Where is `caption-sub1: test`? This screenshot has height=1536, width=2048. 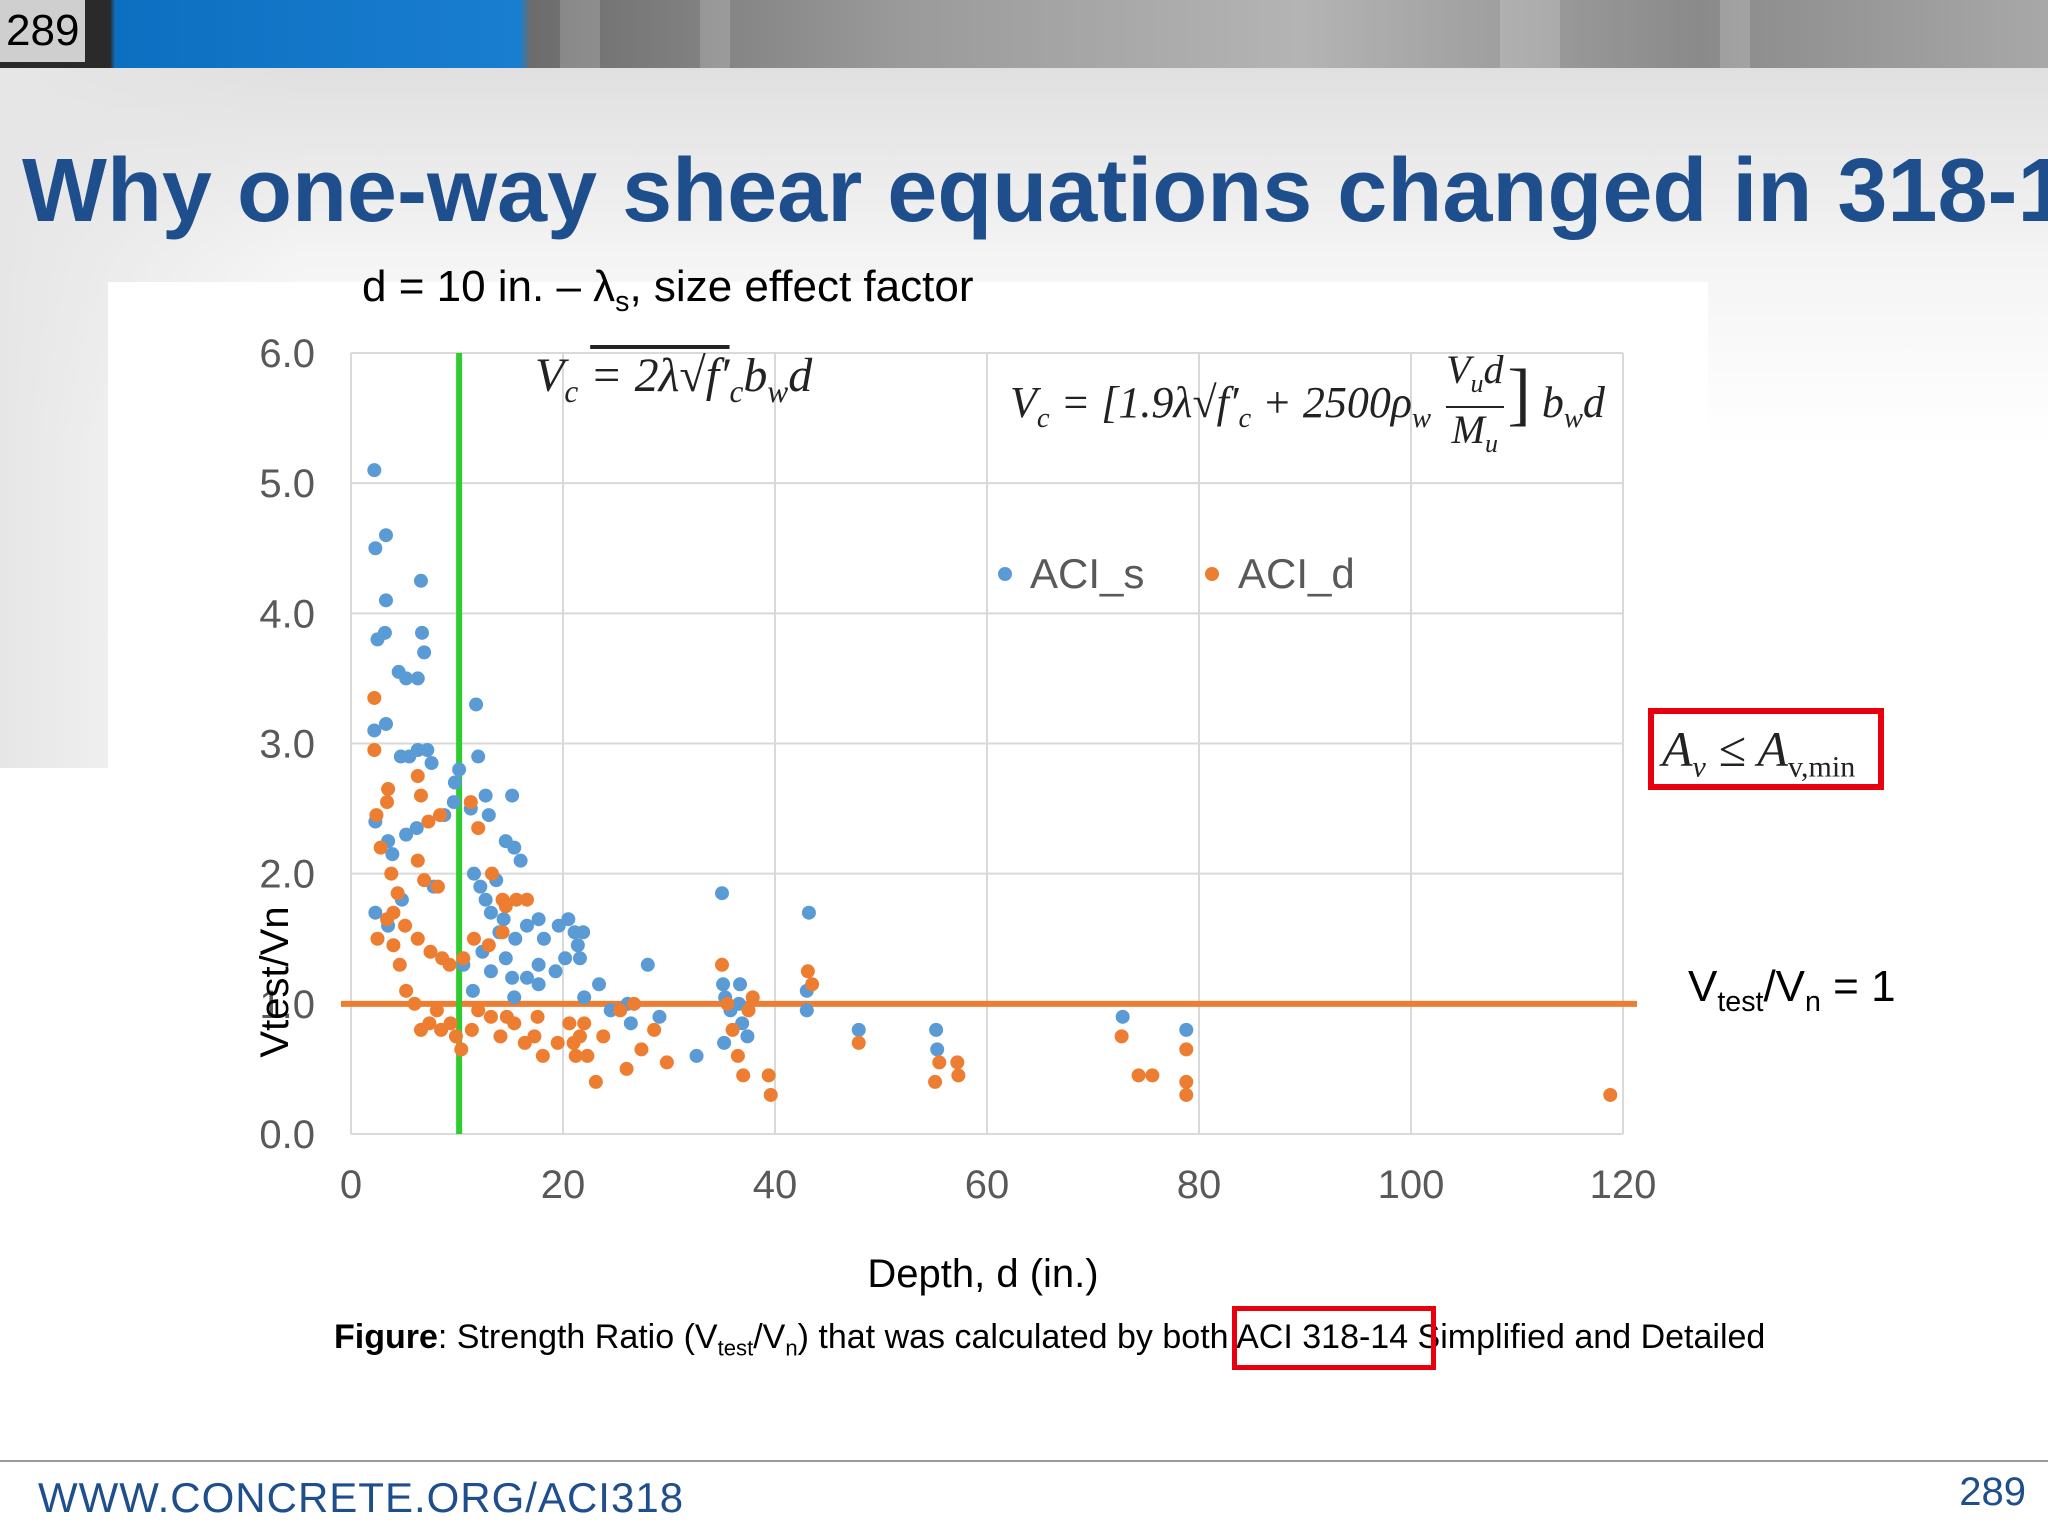 caption-sub1: test is located at coordinates (735, 1348).